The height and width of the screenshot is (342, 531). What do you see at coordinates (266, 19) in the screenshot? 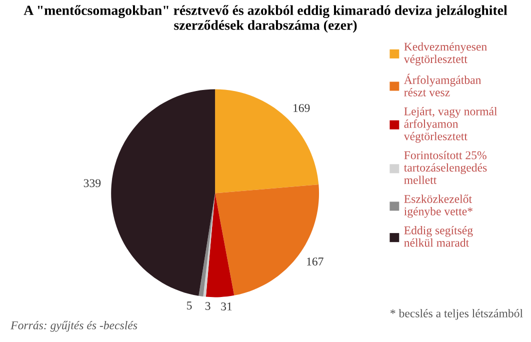
I see `chart-title: A "mentőcsomagokban" résztvevő és azokból eddig kimaradó deviza jelzáloghitel szerződések darabszáma (ezer)` at bounding box center [266, 19].